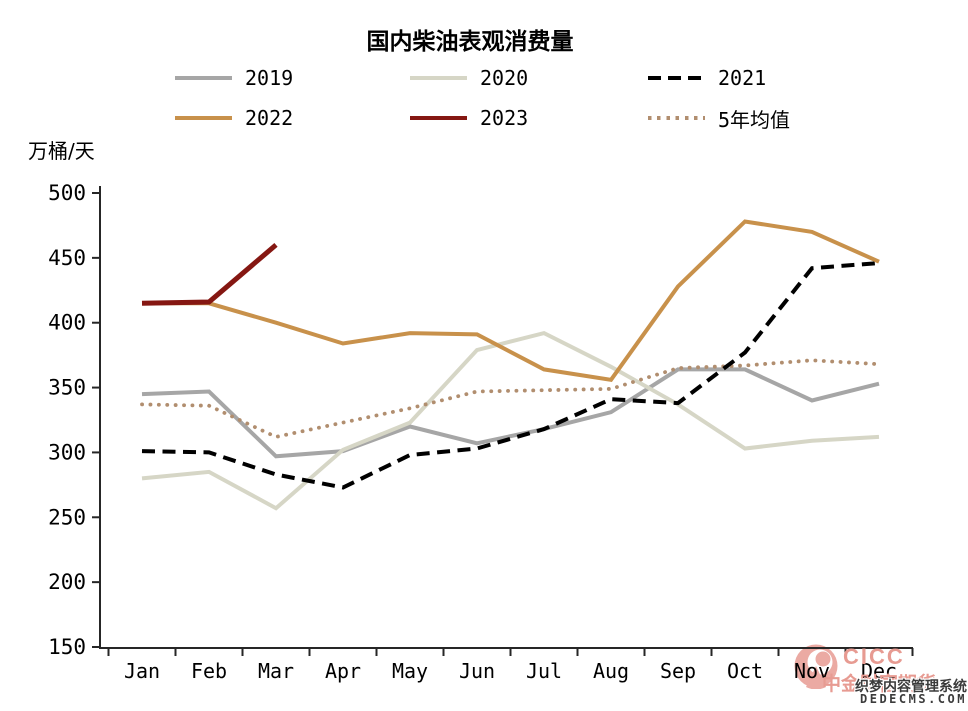 The width and height of the screenshot is (968, 711). I want to click on series-line-5年均值, so click(510, 398).